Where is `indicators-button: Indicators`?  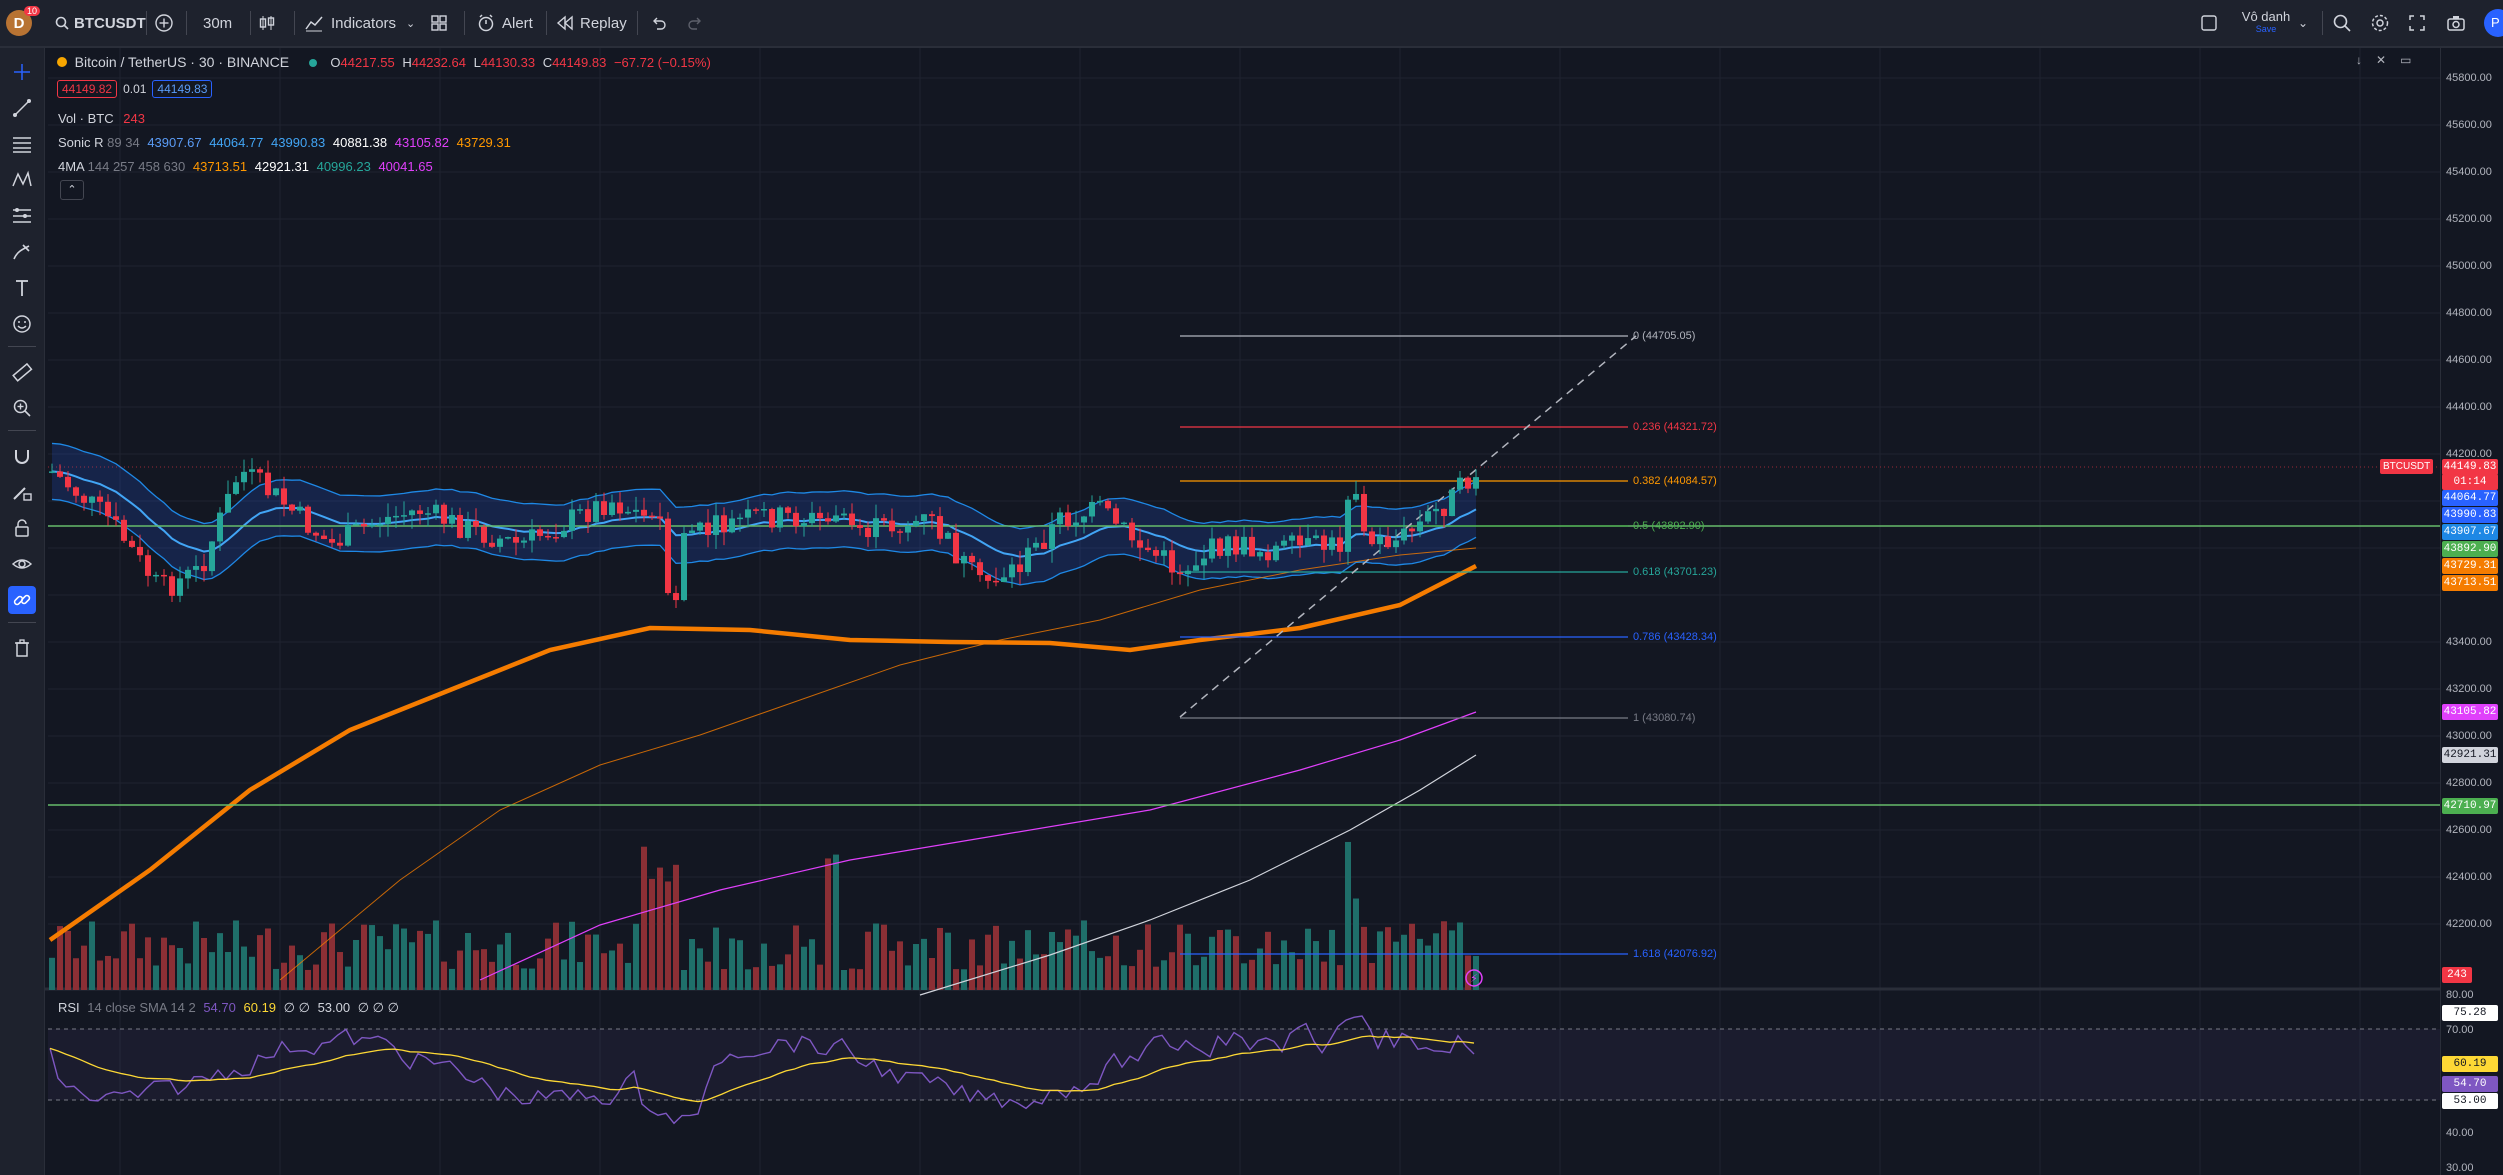
indicators-button: Indicators is located at coordinates (350, 23).